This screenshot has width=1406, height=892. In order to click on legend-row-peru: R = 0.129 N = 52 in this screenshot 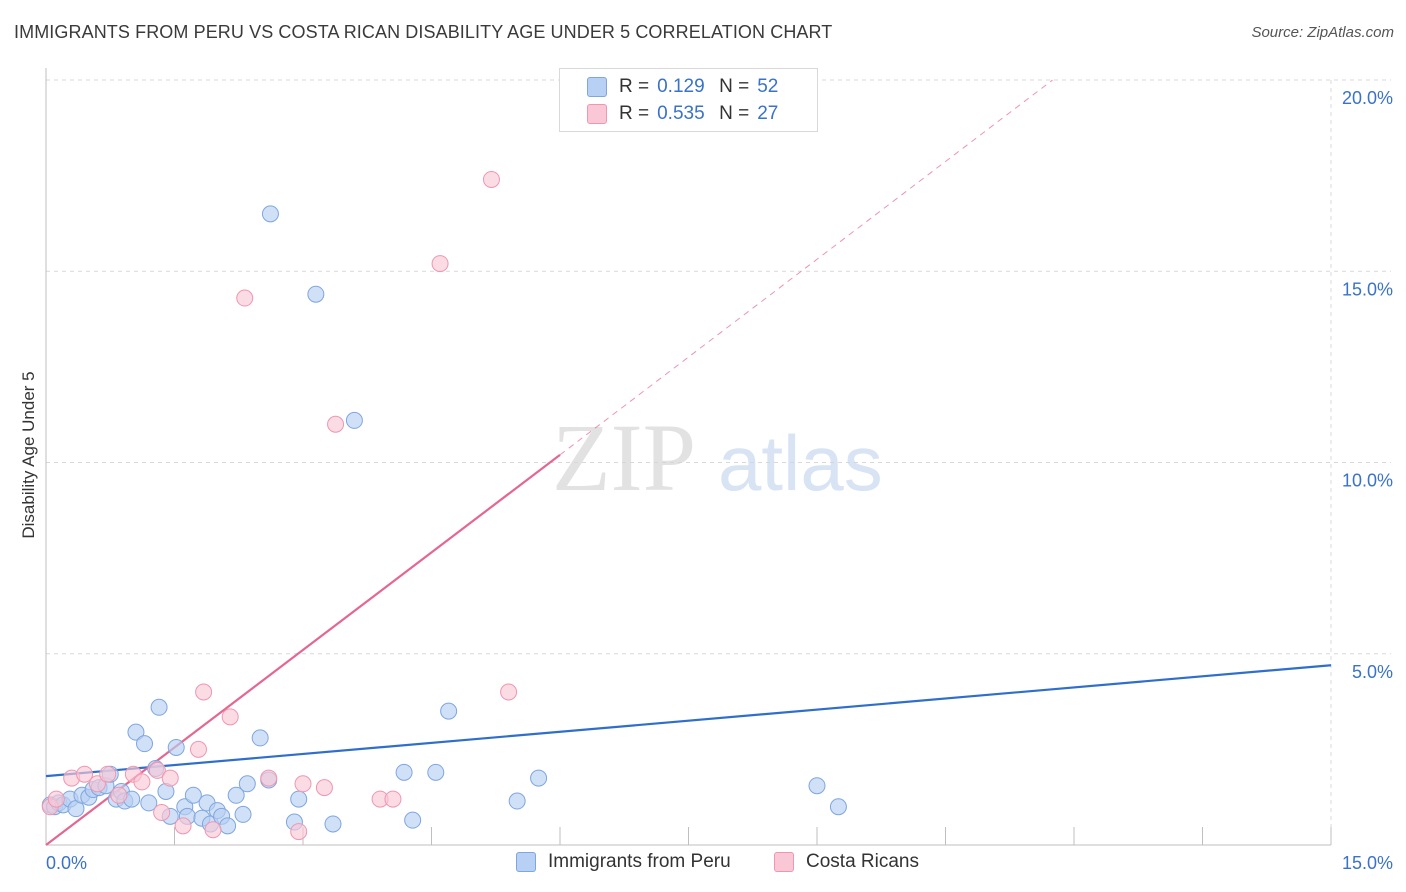, I will do `click(682, 87)`.